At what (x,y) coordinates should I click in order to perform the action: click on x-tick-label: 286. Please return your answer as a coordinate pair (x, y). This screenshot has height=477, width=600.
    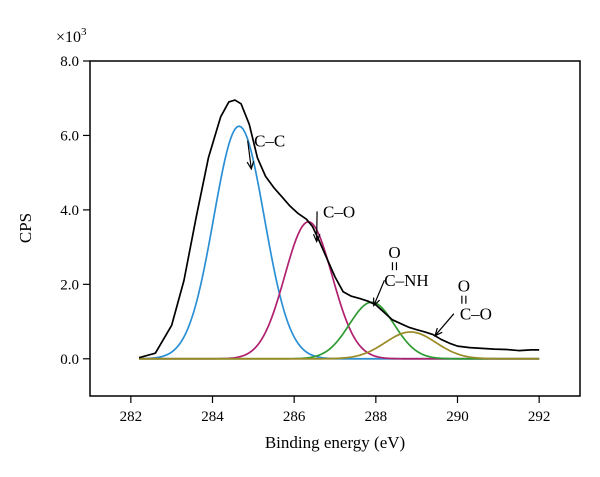
    Looking at the image, I should click on (294, 417).